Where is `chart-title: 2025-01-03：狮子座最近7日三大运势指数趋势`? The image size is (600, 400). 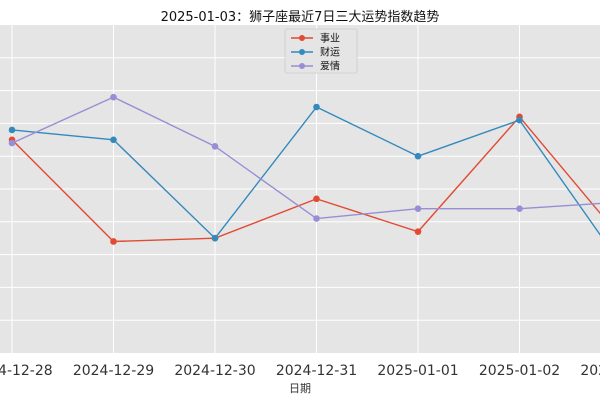 chart-title: 2025-01-03：狮子座最近7日三大运势指数趋势 is located at coordinates (300, 17).